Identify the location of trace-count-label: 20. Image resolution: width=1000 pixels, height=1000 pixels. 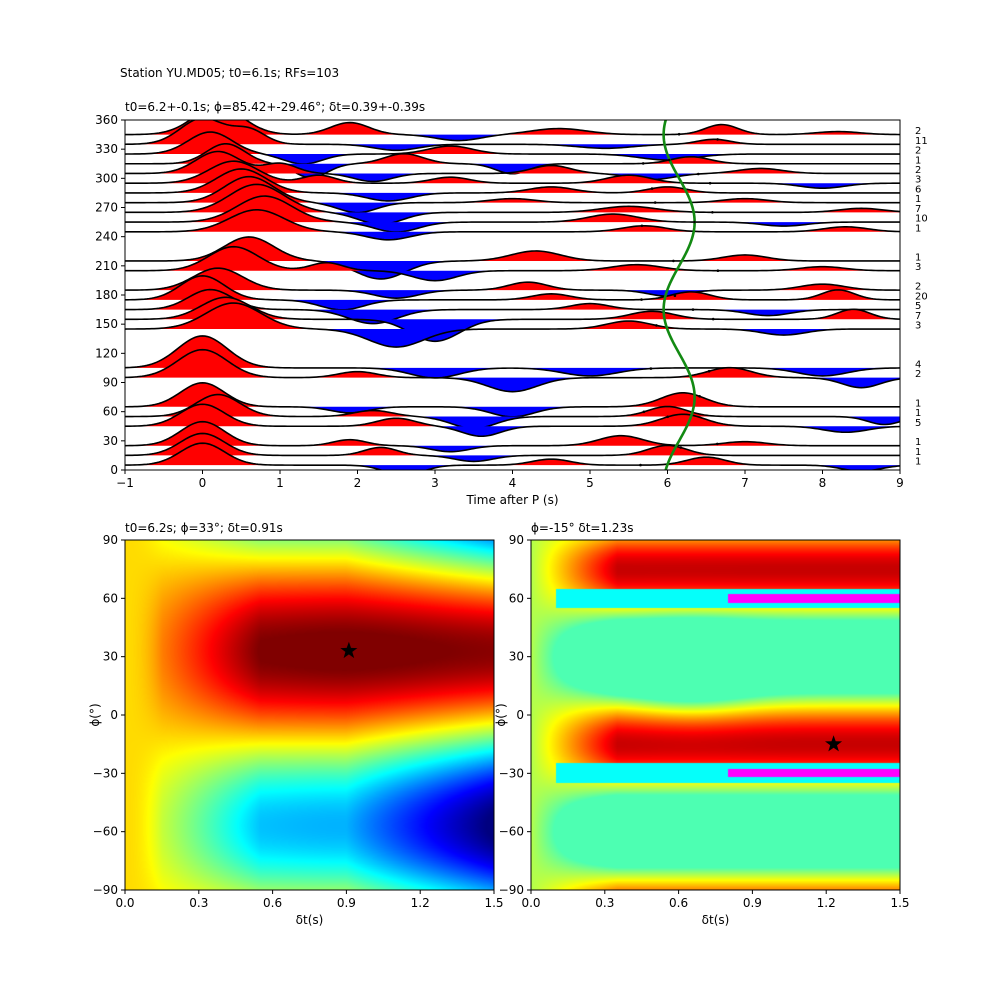
(921, 296).